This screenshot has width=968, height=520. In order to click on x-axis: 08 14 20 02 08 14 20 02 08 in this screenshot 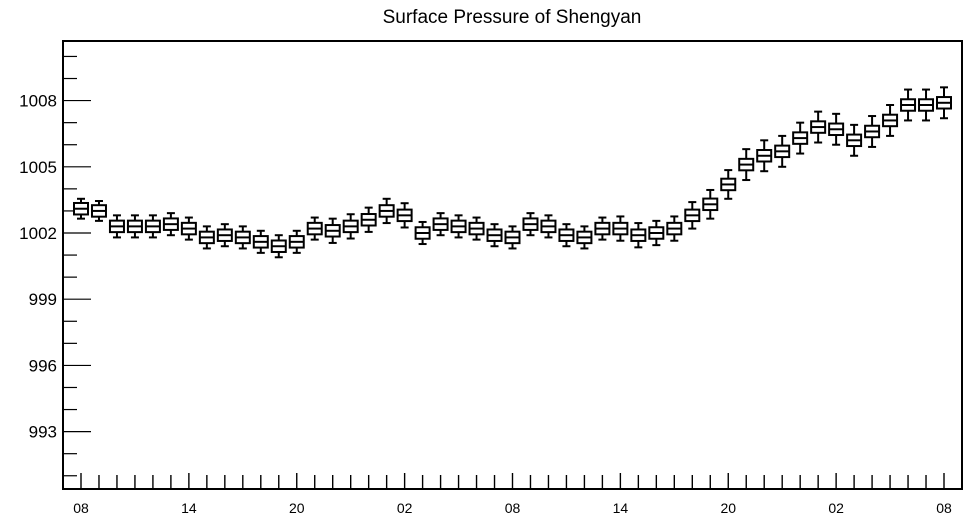, I will do `click(512, 494)`.